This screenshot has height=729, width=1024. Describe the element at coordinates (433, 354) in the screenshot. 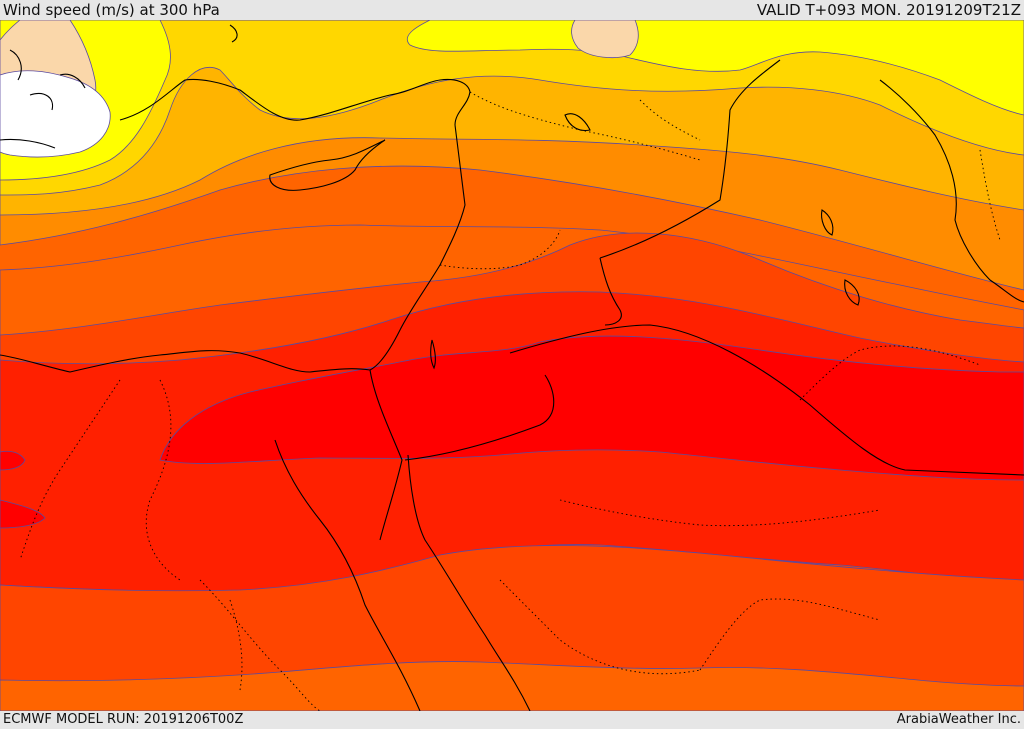

I see `dead-sea` at that location.